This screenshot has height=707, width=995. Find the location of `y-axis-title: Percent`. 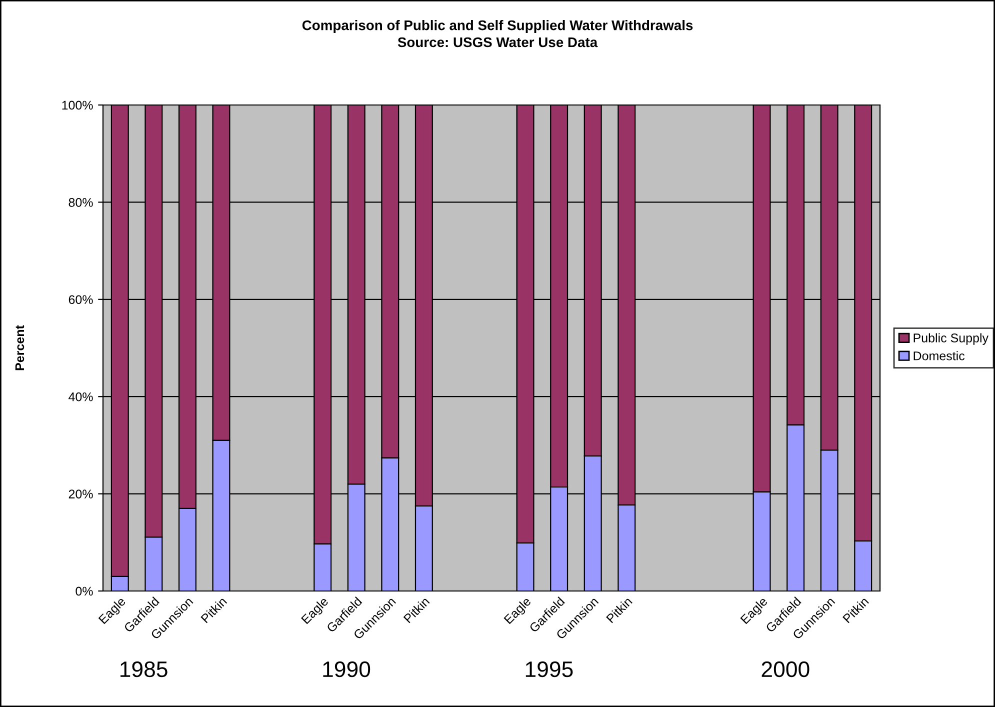

y-axis-title: Percent is located at coordinates (19, 347).